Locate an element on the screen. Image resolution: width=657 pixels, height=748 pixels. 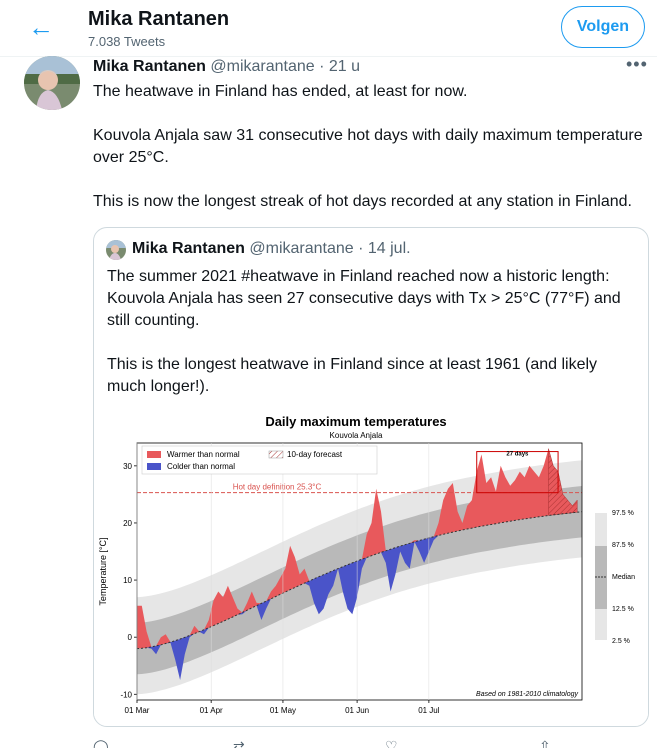
tweet-actions: ◯ ⇄ ♡ ⇧ is located at coordinates (371, 743).